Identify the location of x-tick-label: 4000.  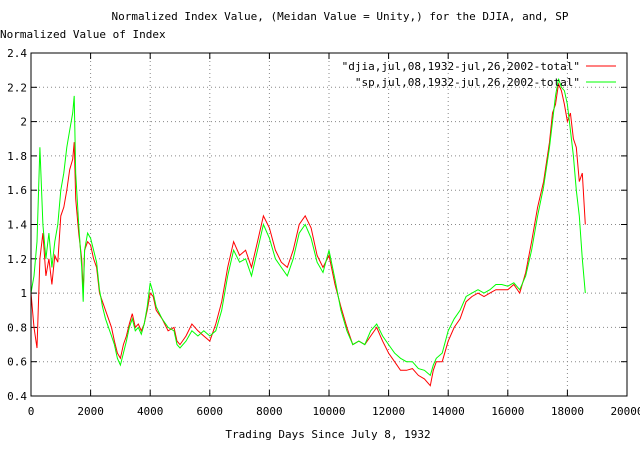
(150, 411).